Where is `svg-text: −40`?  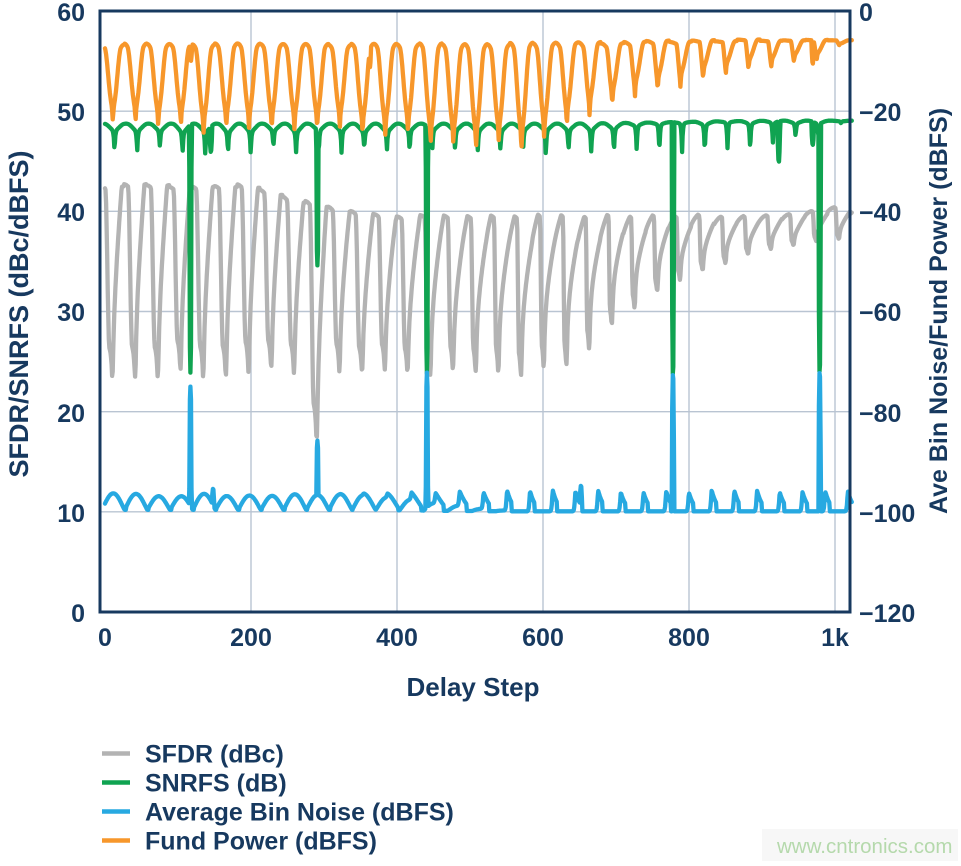
svg-text: −40 is located at coordinates (880, 213).